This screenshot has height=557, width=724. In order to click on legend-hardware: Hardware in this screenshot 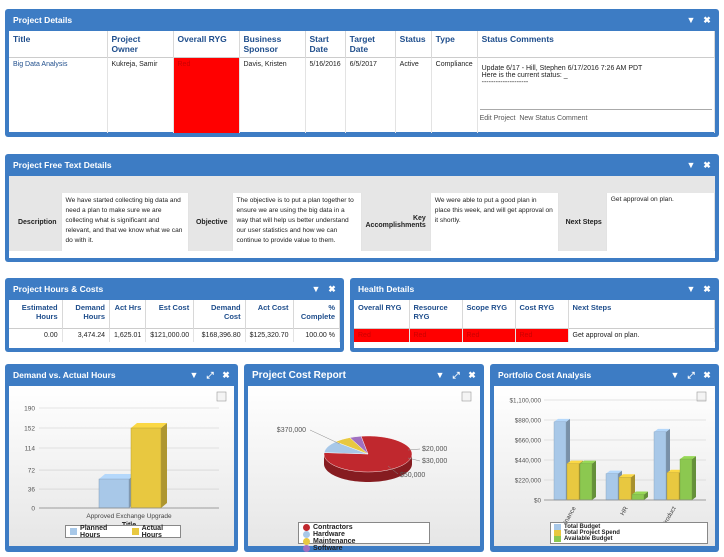, I will do `click(329, 534)`.